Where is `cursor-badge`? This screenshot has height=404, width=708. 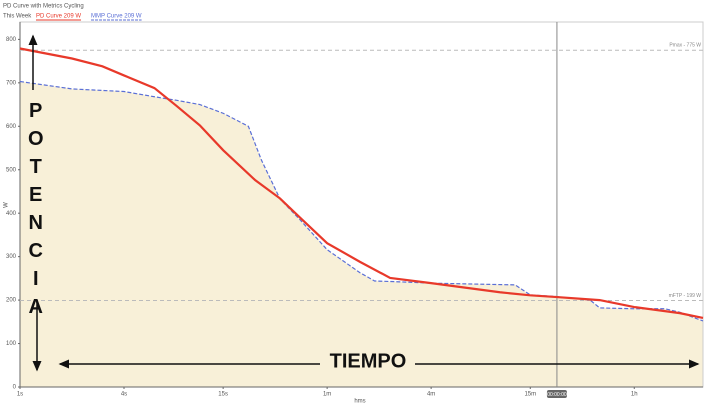
cursor-badge is located at coordinates (556, 394).